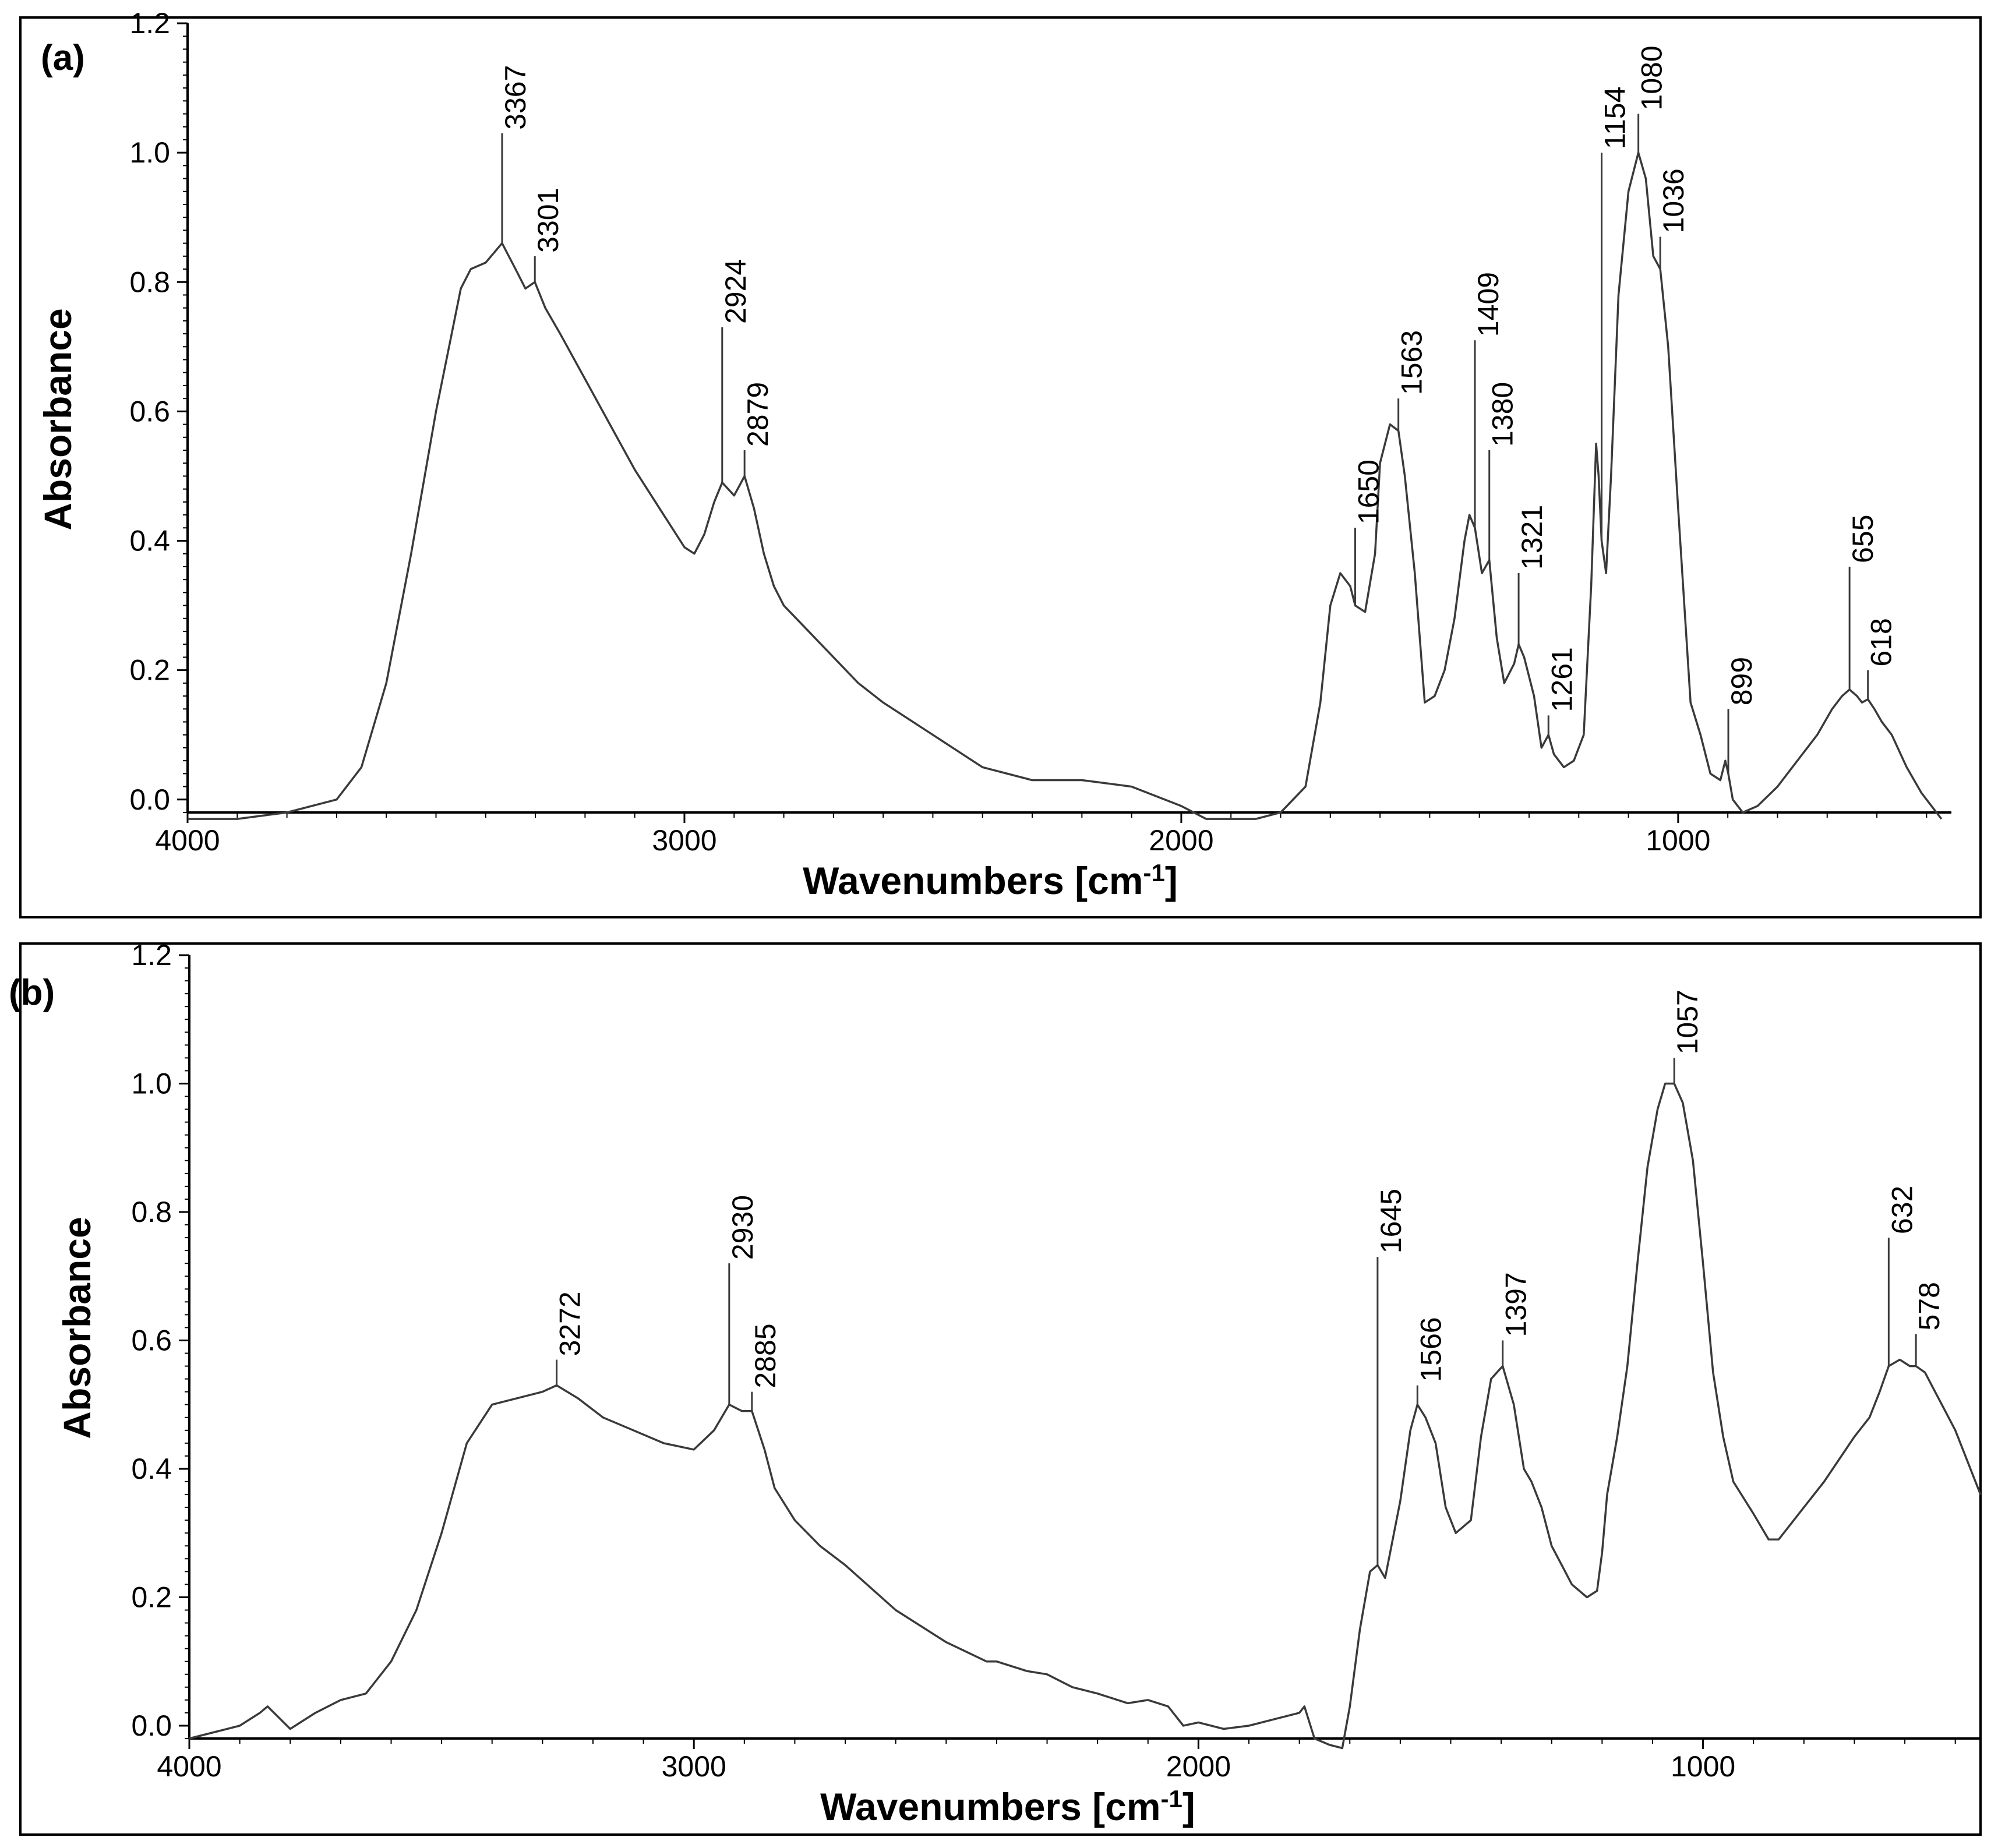 Image resolution: width=1998 pixels, height=1848 pixels. What do you see at coordinates (1199, 1766) in the screenshot?
I see `panel-b-x-tick-label: 2000` at bounding box center [1199, 1766].